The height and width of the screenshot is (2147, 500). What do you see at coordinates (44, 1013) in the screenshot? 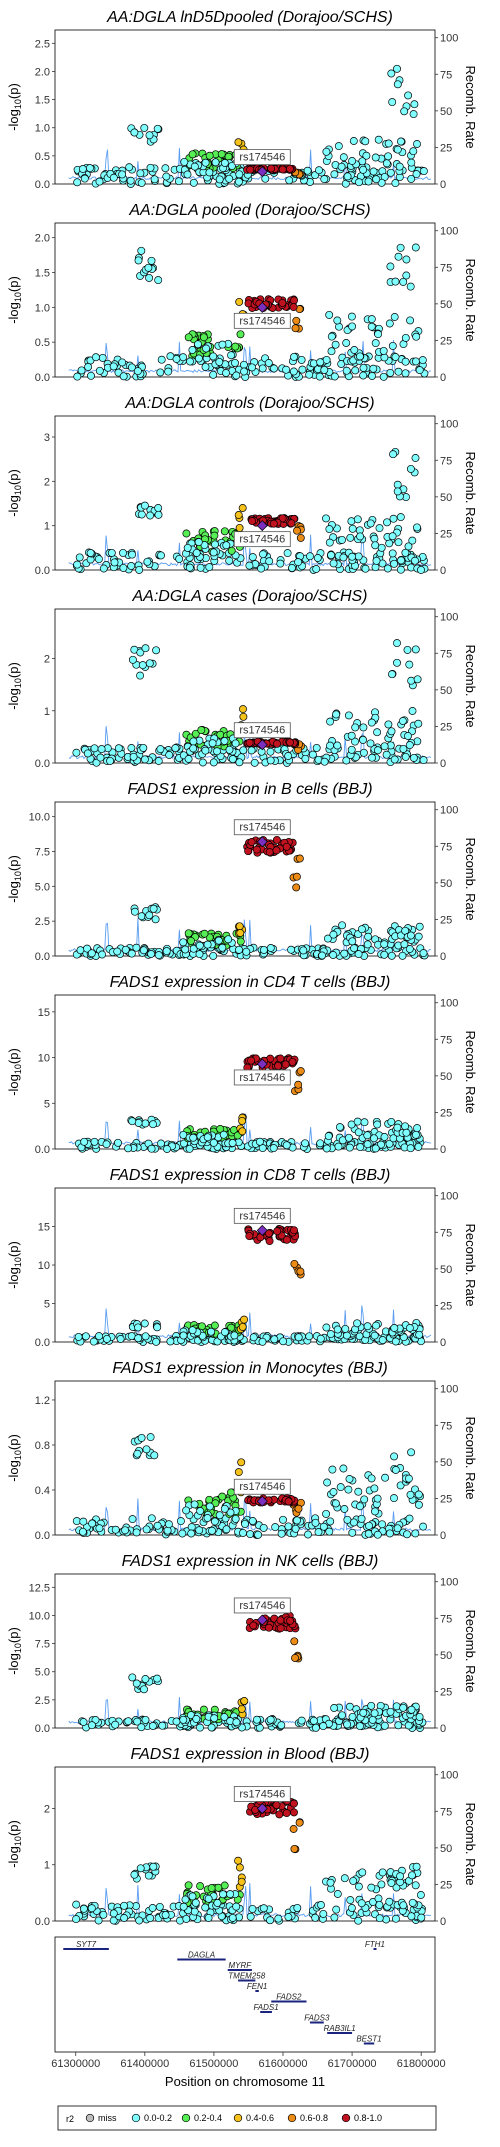
I see `y-tick-label: 15` at bounding box center [44, 1013].